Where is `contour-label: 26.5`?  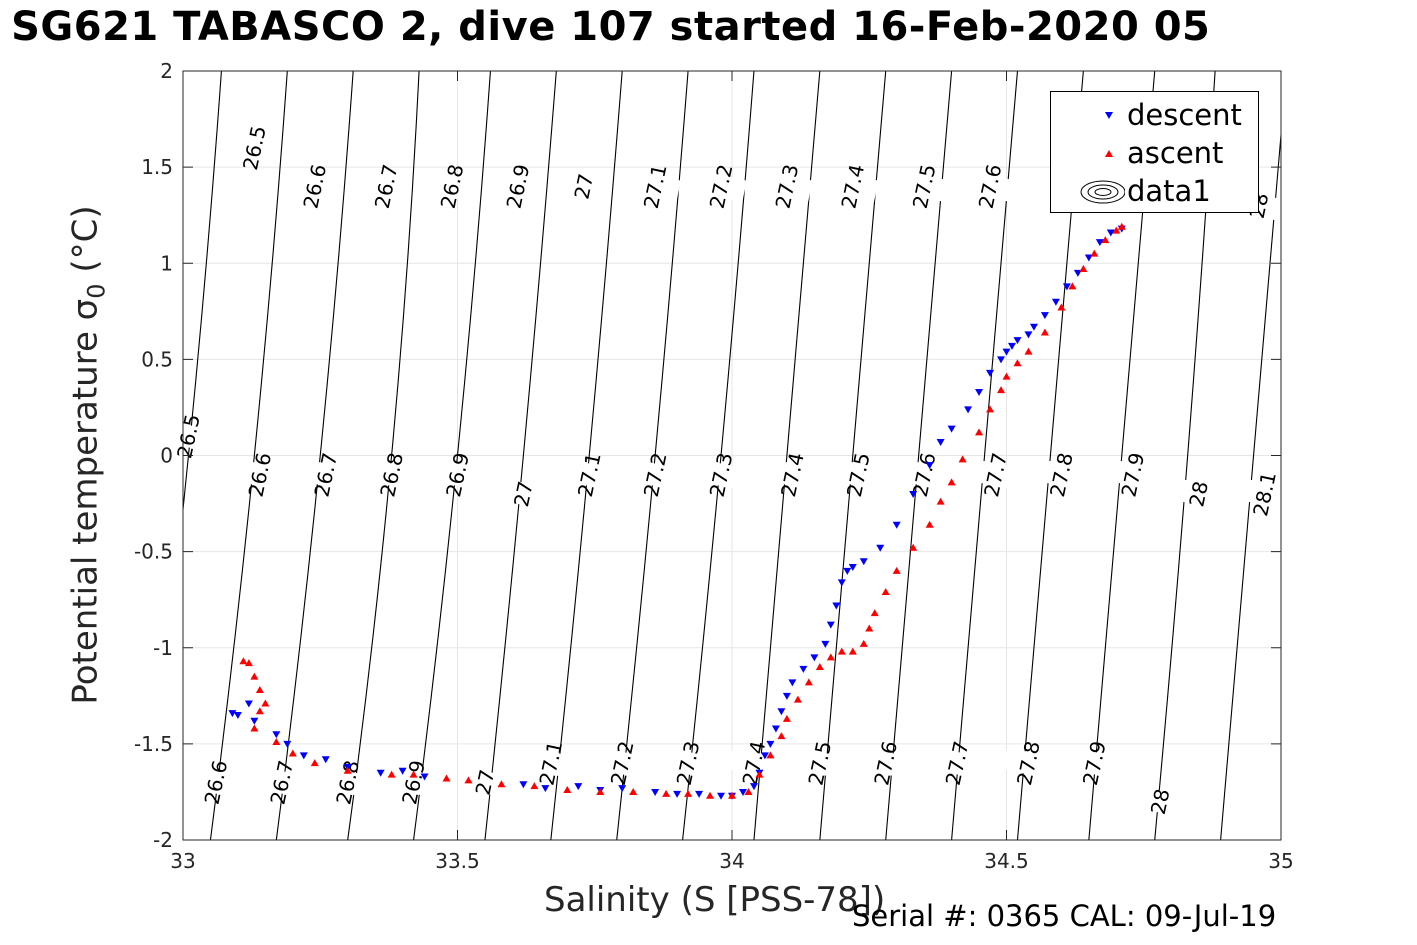
contour-label: 26.5 is located at coordinates (254, 148).